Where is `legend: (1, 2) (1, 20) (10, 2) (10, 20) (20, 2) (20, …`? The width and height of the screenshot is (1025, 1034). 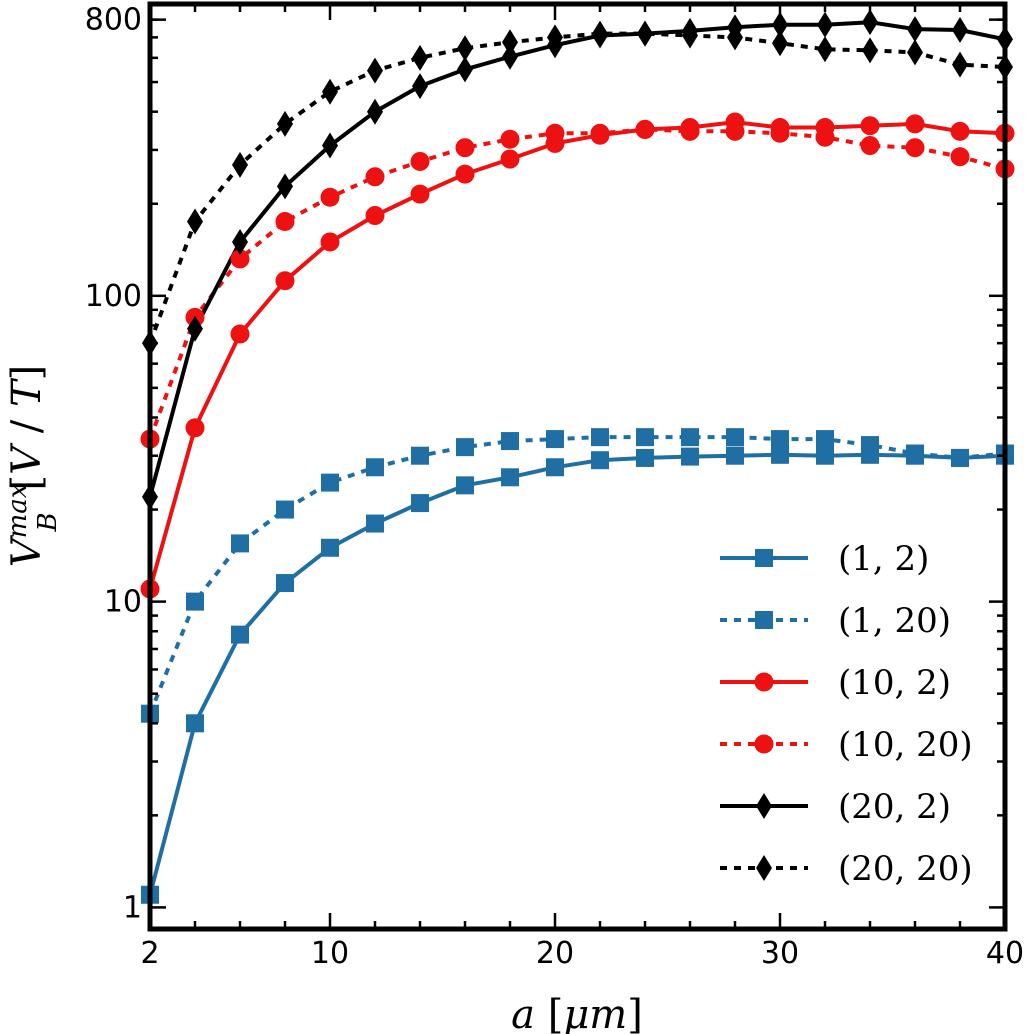 legend: (1, 2) (1, 20) (10, 2) (10, 20) (20, 2) (20, … is located at coordinates (846, 714).